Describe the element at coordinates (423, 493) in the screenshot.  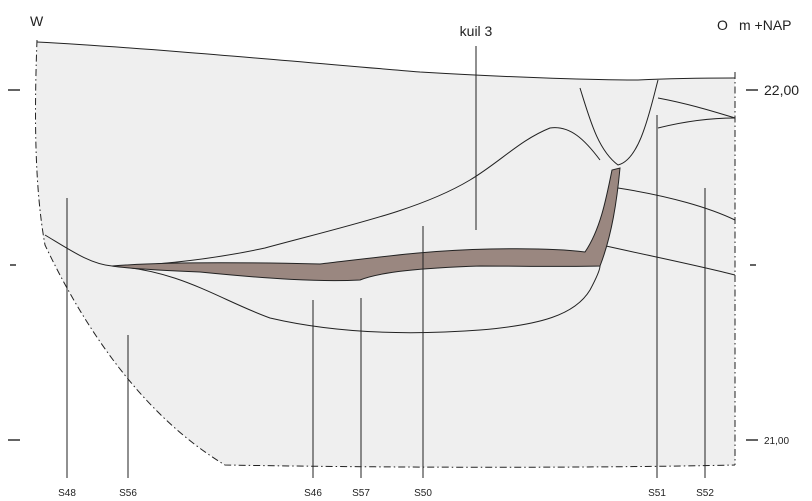
I see `sample-label-s50: S50` at that location.